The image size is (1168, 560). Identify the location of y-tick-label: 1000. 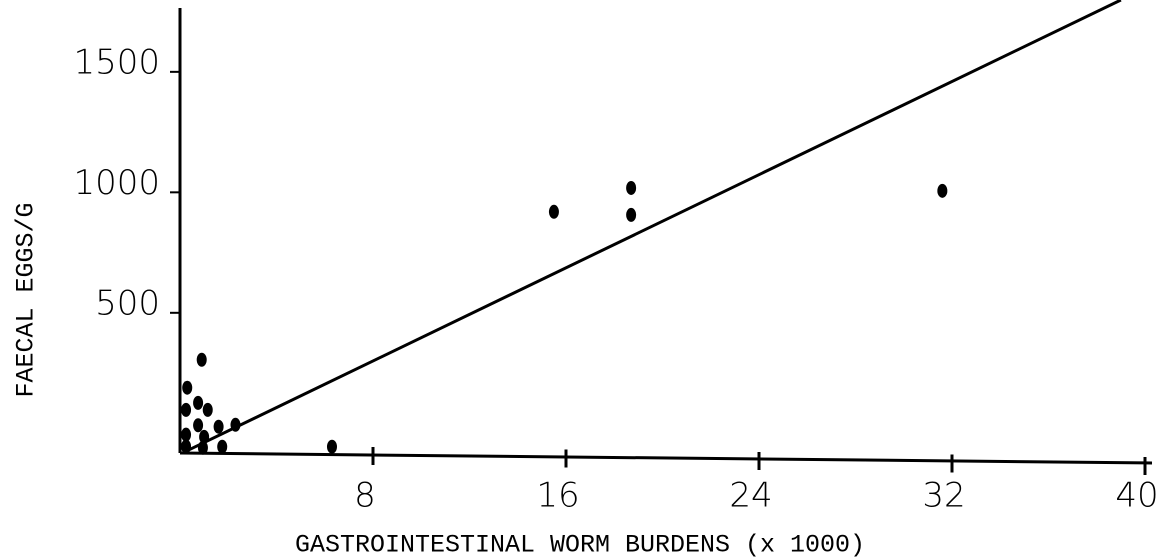
(116, 183).